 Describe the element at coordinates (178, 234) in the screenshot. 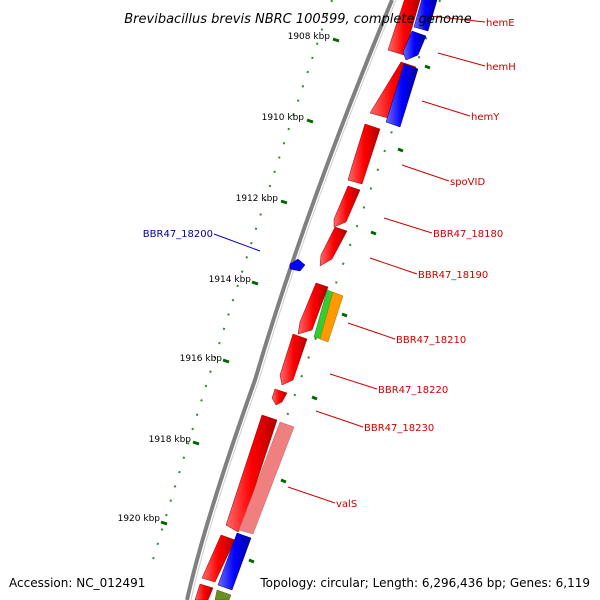

I see `gene-label-bbr47-18200: BBR47_18200` at that location.